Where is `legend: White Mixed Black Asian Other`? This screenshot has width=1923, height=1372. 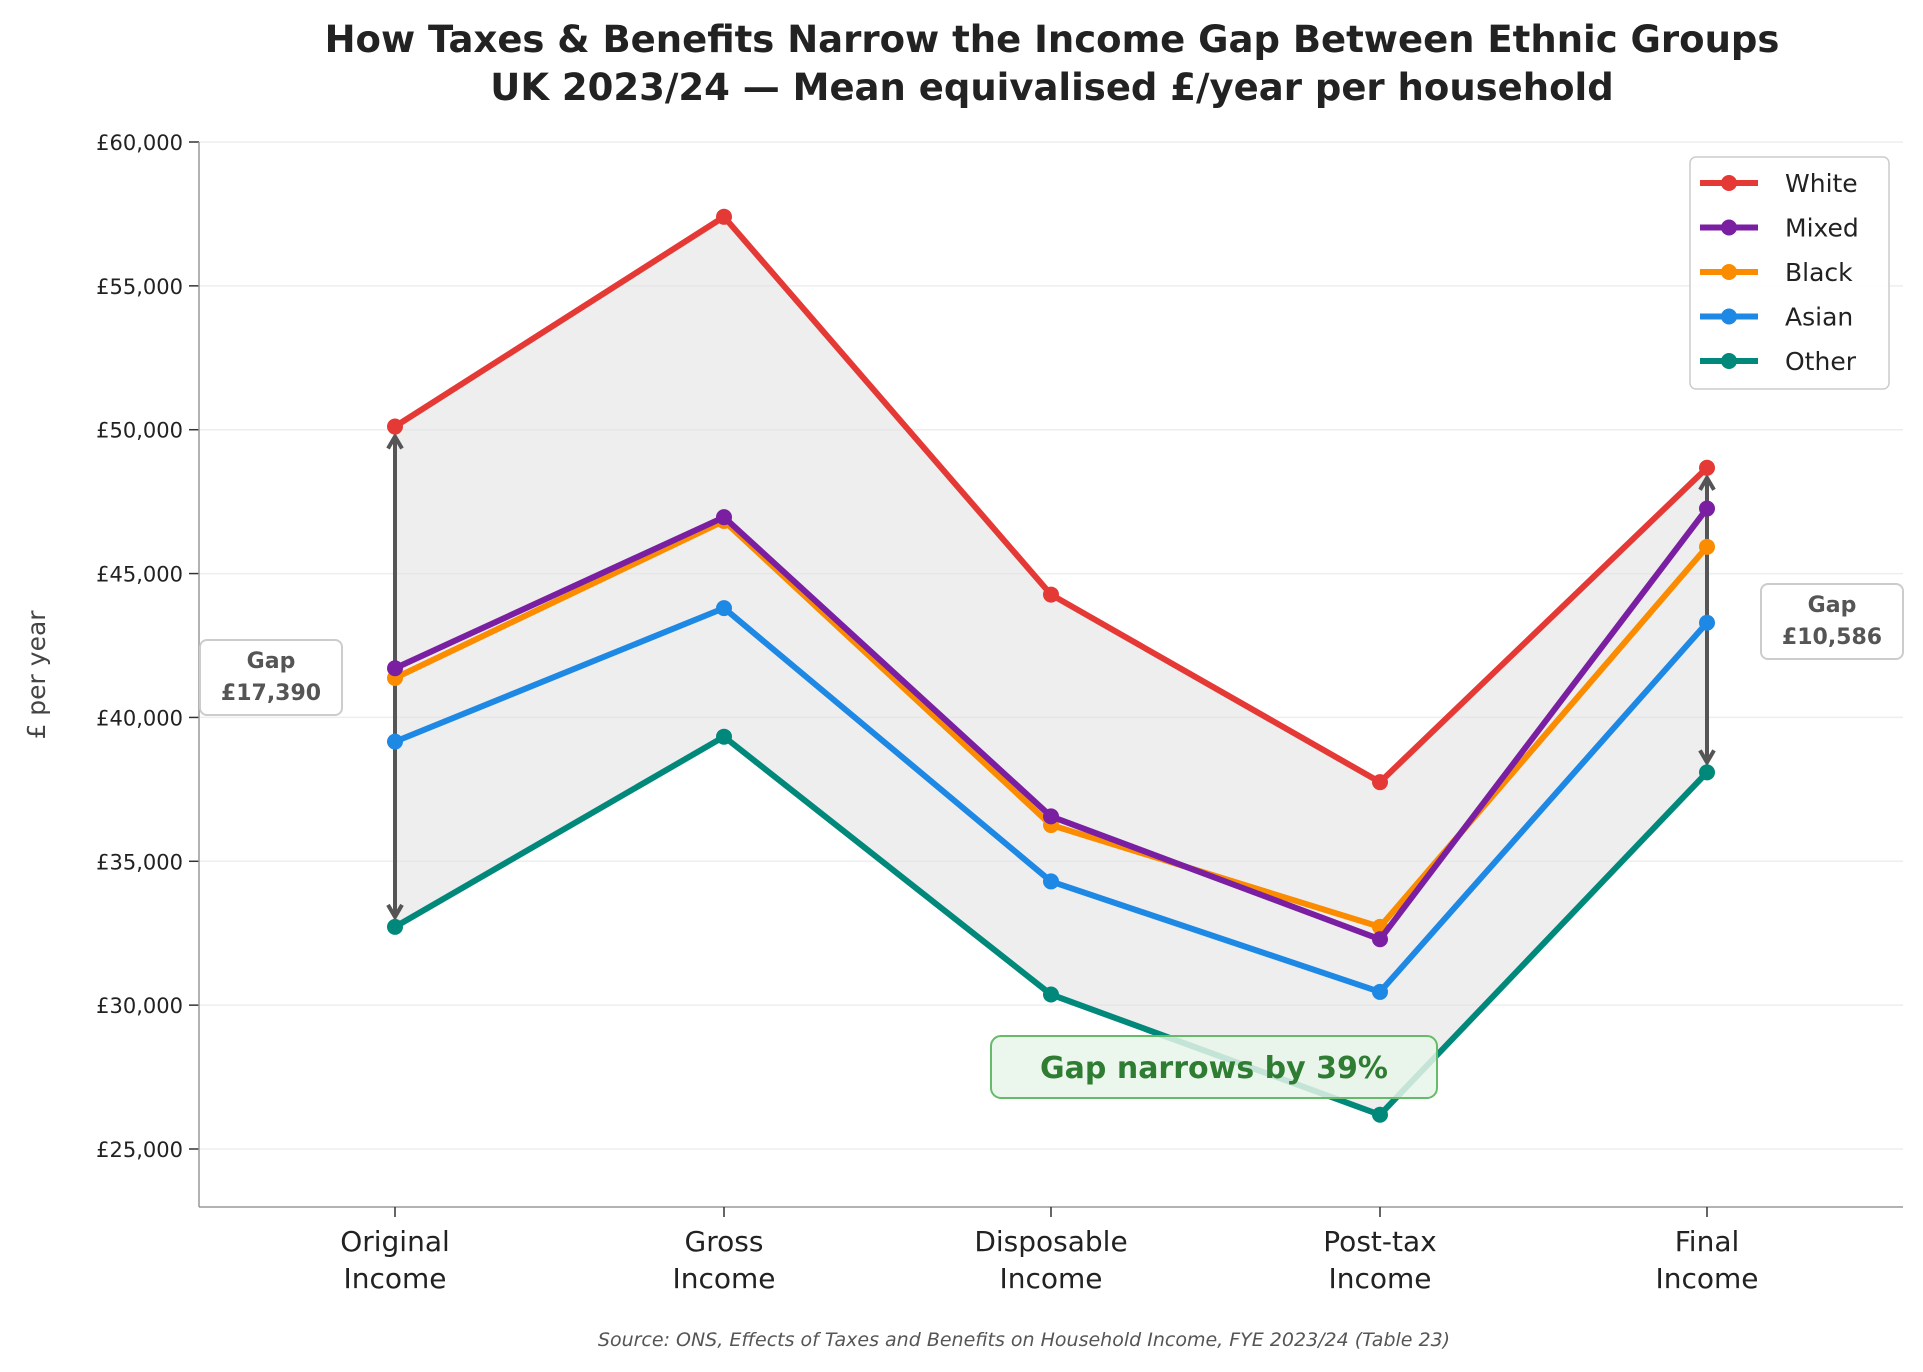
legend: White Mixed Black Asian Other is located at coordinates (1789, 273).